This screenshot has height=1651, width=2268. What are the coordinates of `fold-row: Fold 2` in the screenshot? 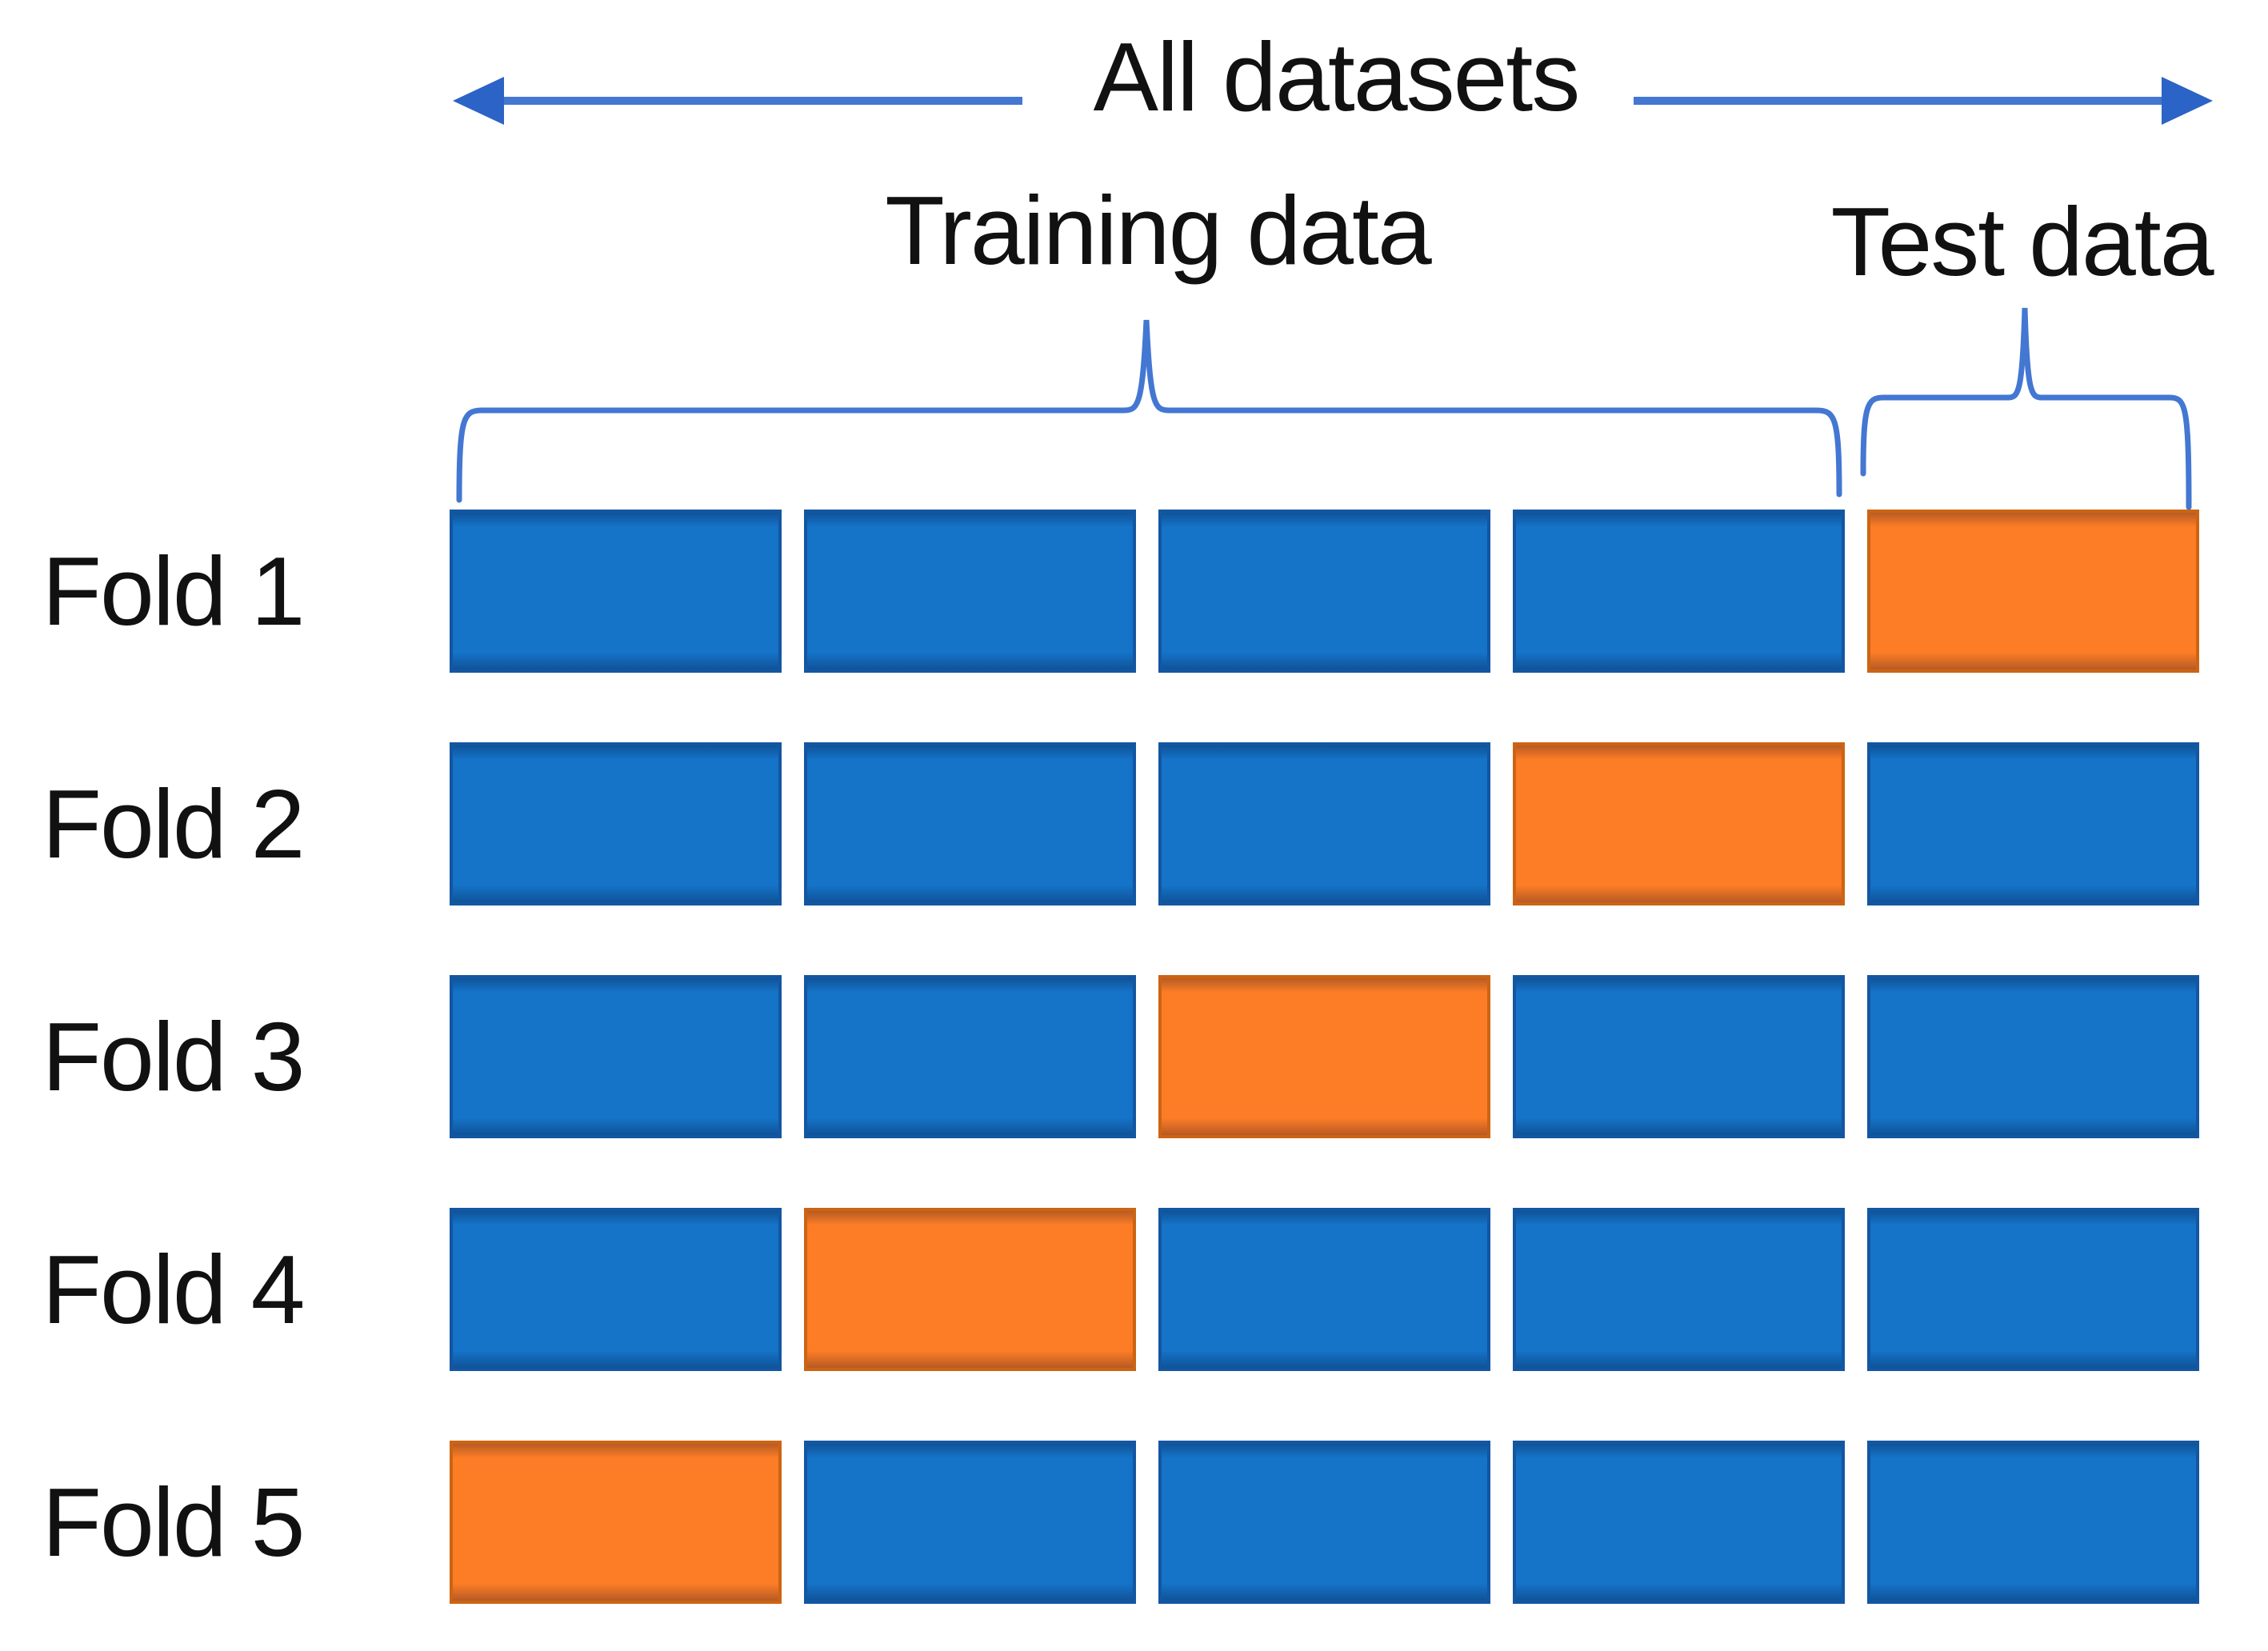 It's located at (1134, 823).